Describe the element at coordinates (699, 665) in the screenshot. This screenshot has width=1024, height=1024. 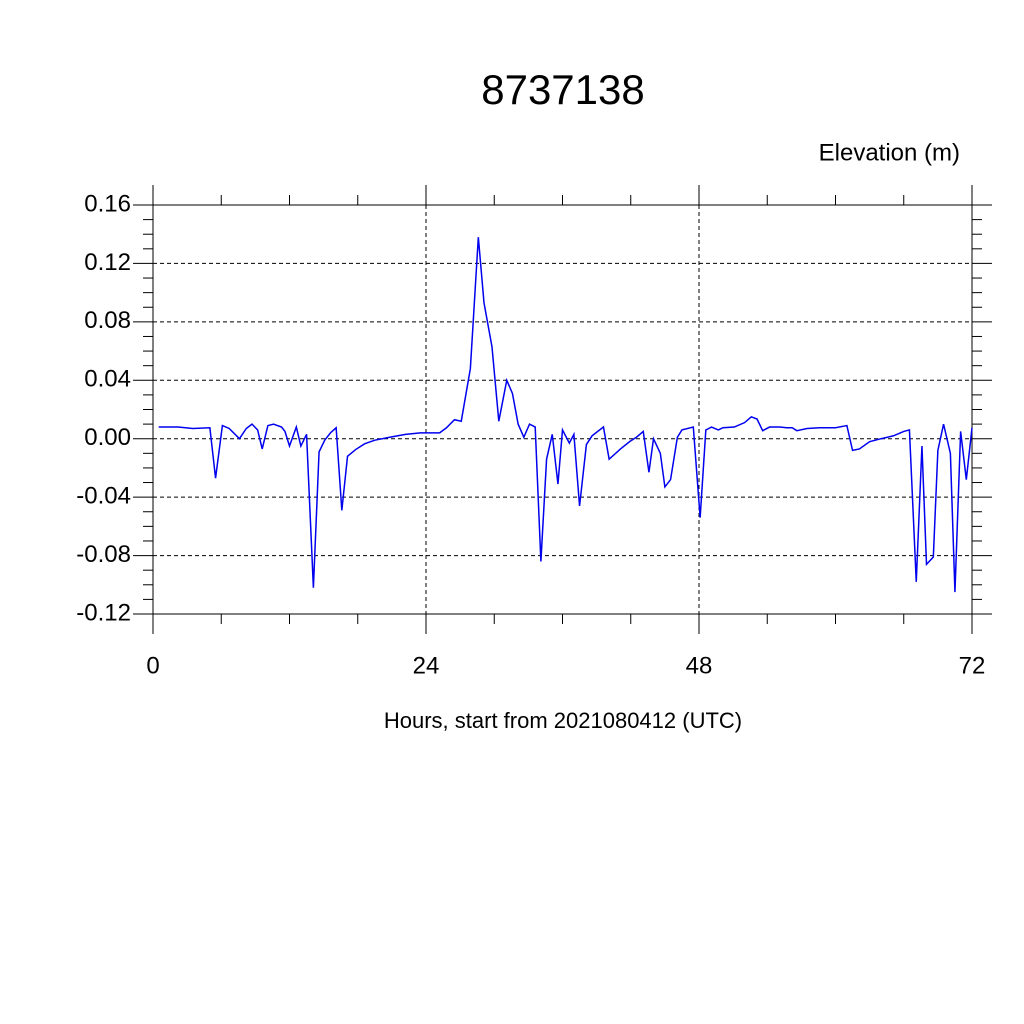
I see `x-tick-label: 48` at that location.